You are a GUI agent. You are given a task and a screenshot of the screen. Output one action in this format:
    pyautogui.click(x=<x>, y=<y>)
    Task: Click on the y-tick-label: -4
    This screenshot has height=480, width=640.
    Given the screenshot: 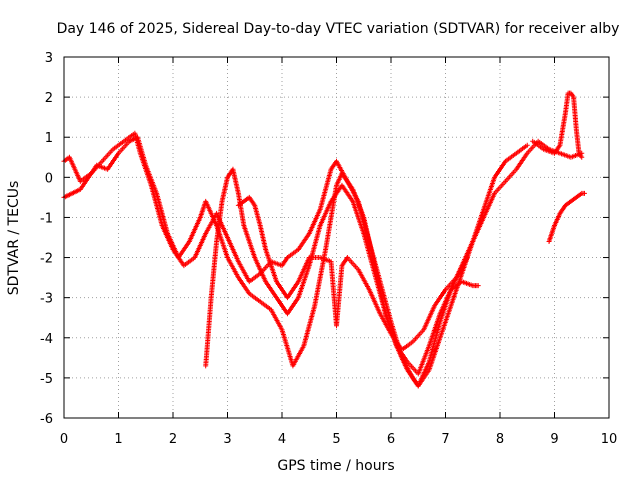 What is the action you would take?
    pyautogui.click(x=46, y=339)
    